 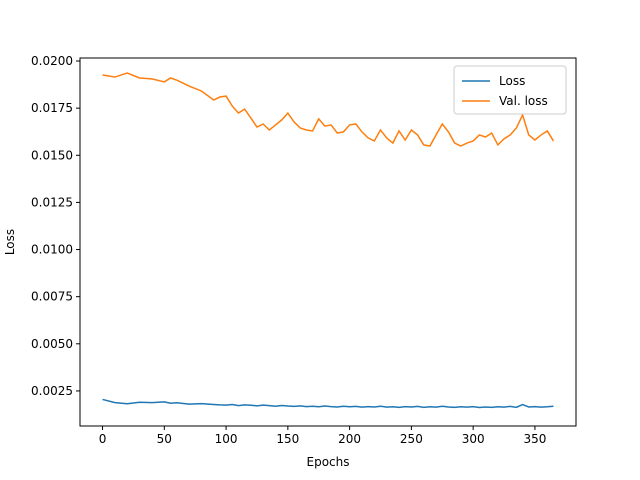 I want to click on legend-box, so click(x=510, y=90).